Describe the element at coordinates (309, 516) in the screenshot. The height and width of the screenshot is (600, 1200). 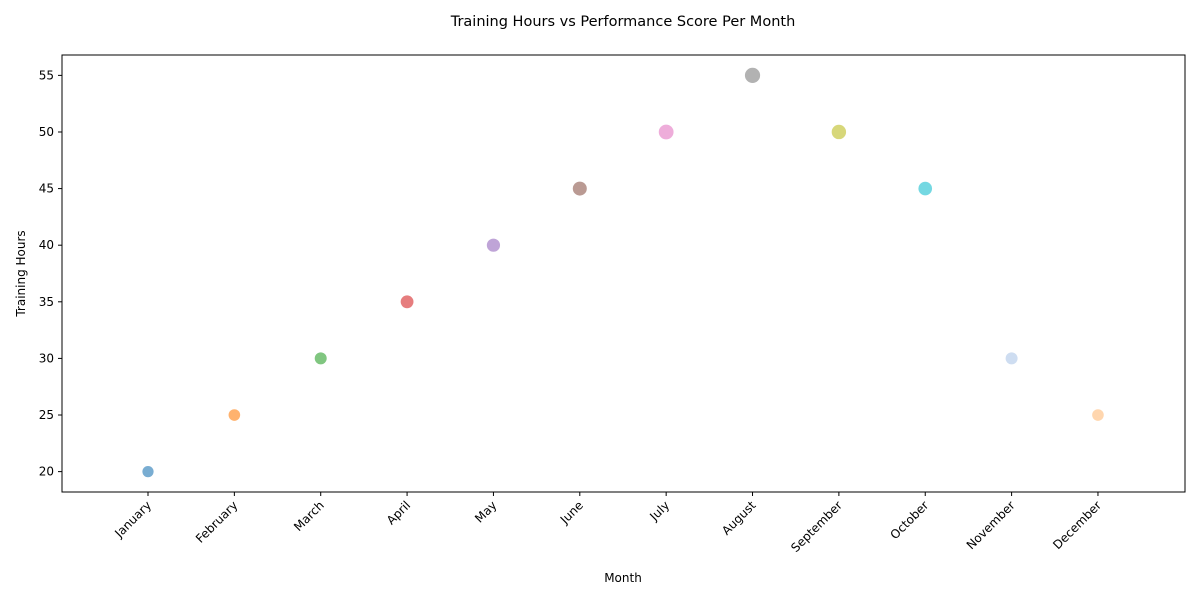
I see `x-tick-label: March` at that location.